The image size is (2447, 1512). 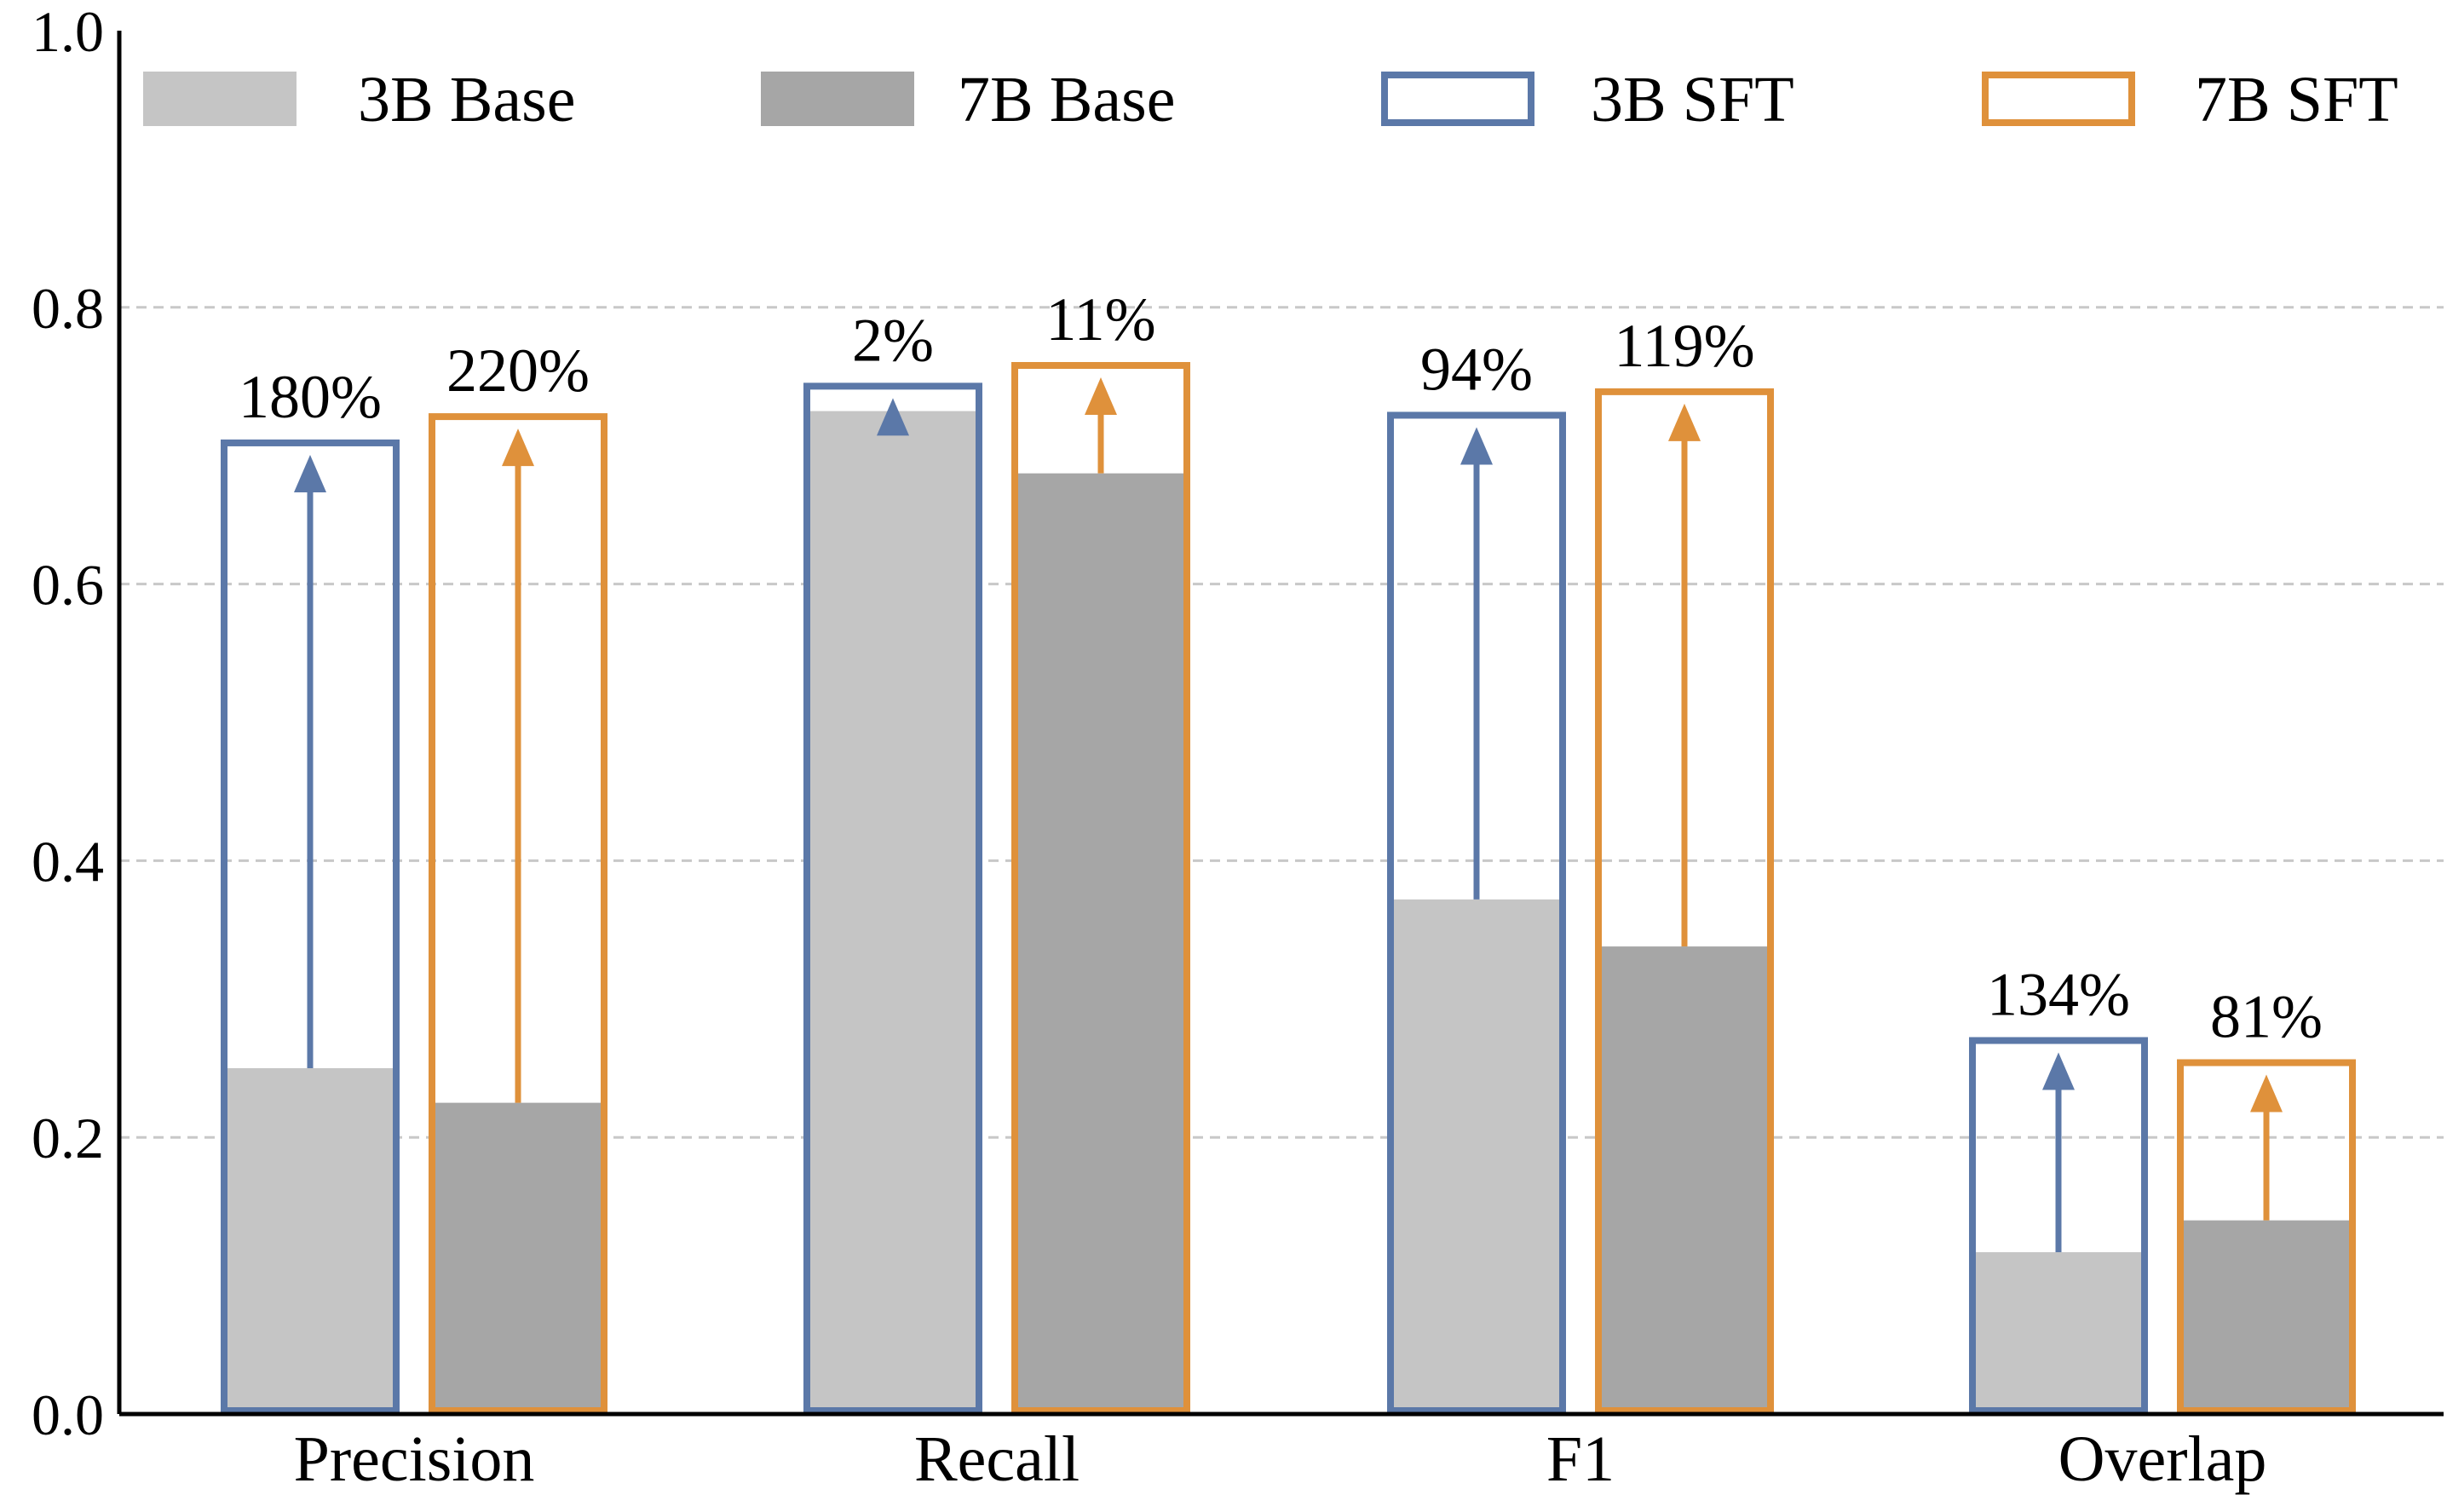 I want to click on improvement-label-7b: 119%, so click(x=1684, y=346).